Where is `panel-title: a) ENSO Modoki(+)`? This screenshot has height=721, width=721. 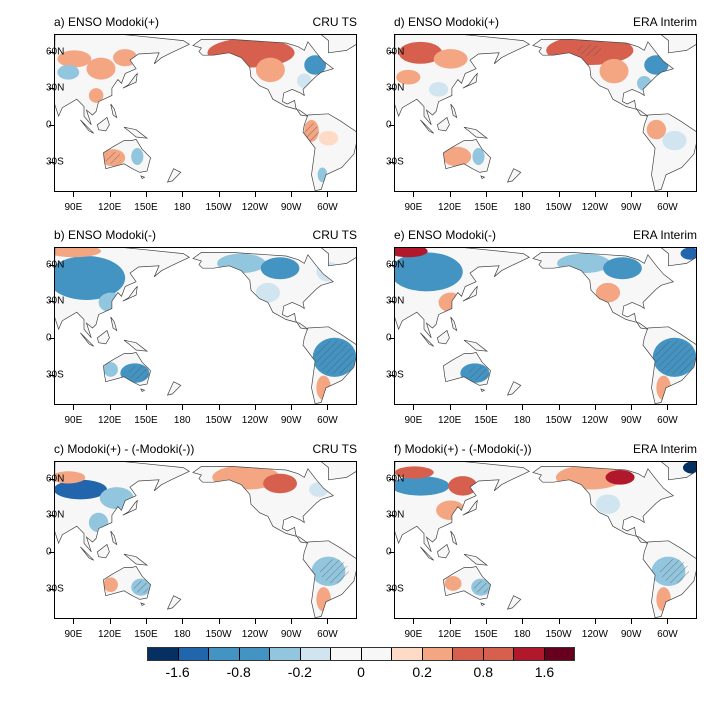
panel-title: a) ENSO Modoki(+) is located at coordinates (107, 22).